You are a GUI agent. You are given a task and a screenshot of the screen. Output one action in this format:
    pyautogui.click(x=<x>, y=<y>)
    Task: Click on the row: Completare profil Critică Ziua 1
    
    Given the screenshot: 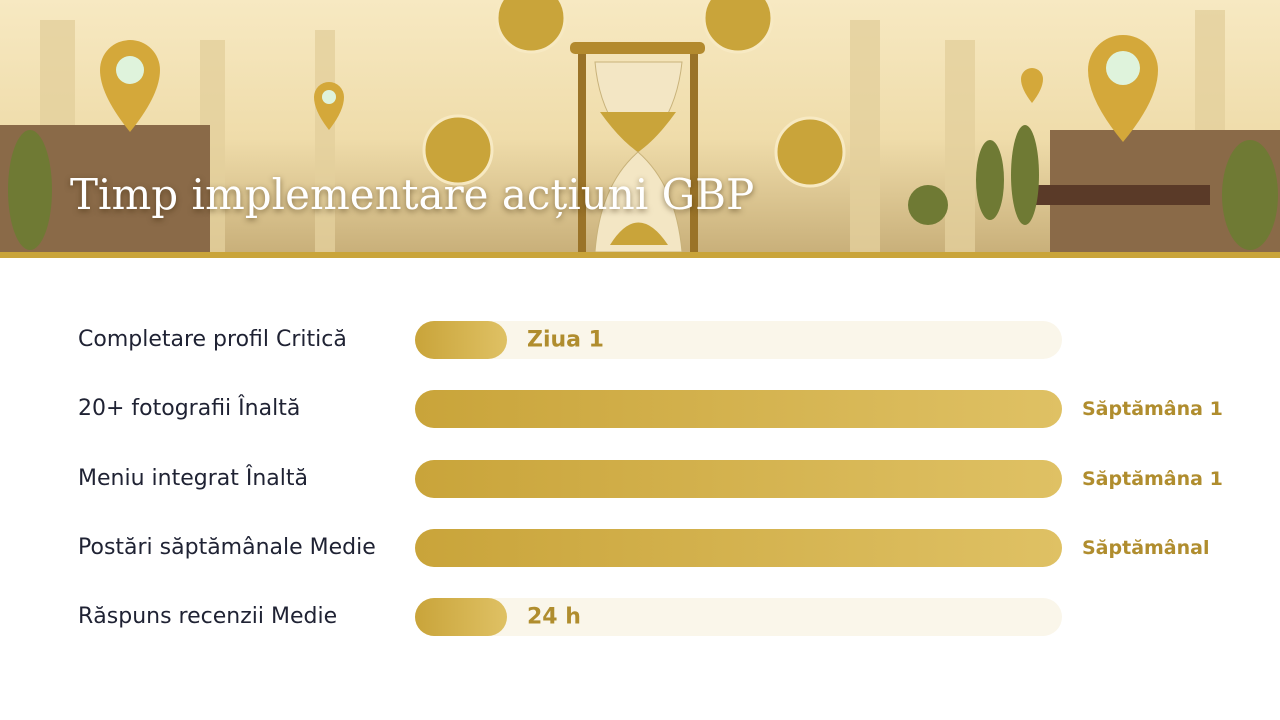 What is the action you would take?
    pyautogui.click(x=640, y=340)
    